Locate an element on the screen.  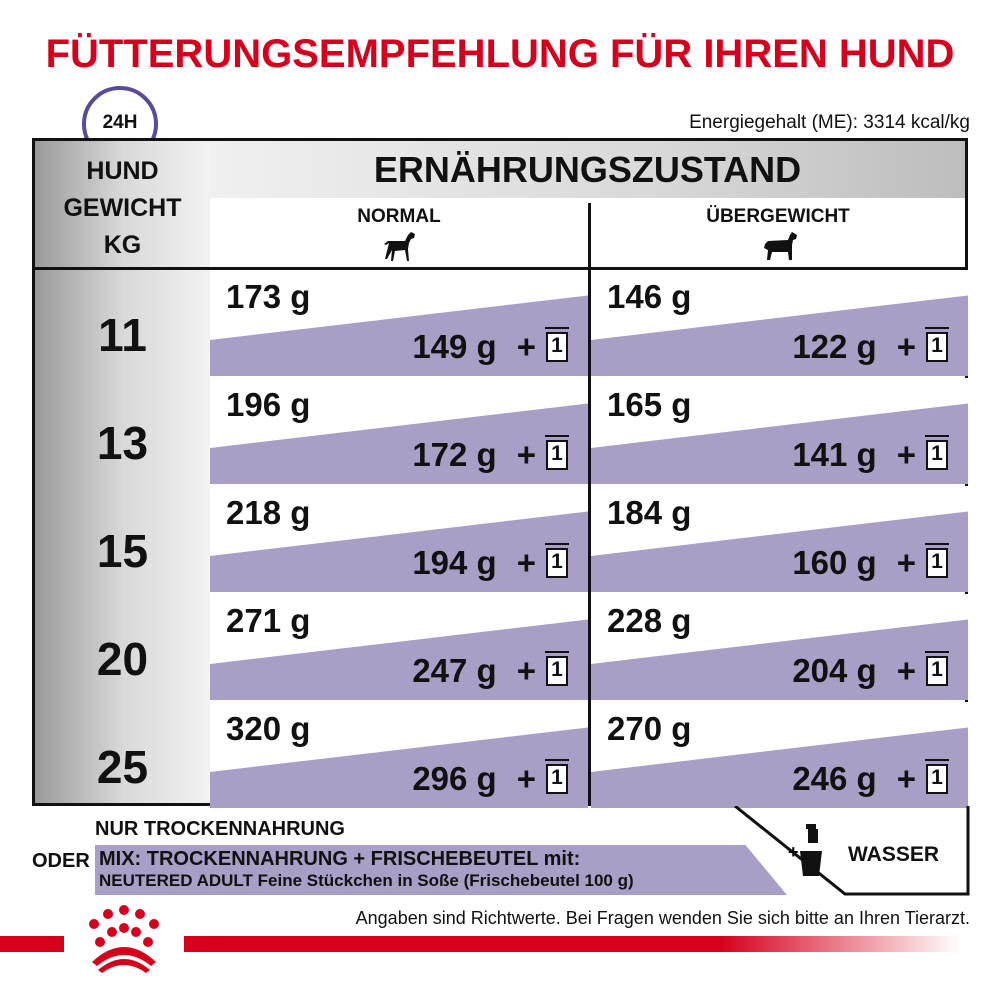
mix-amount: 247 g + 1 is located at coordinates (490, 670).